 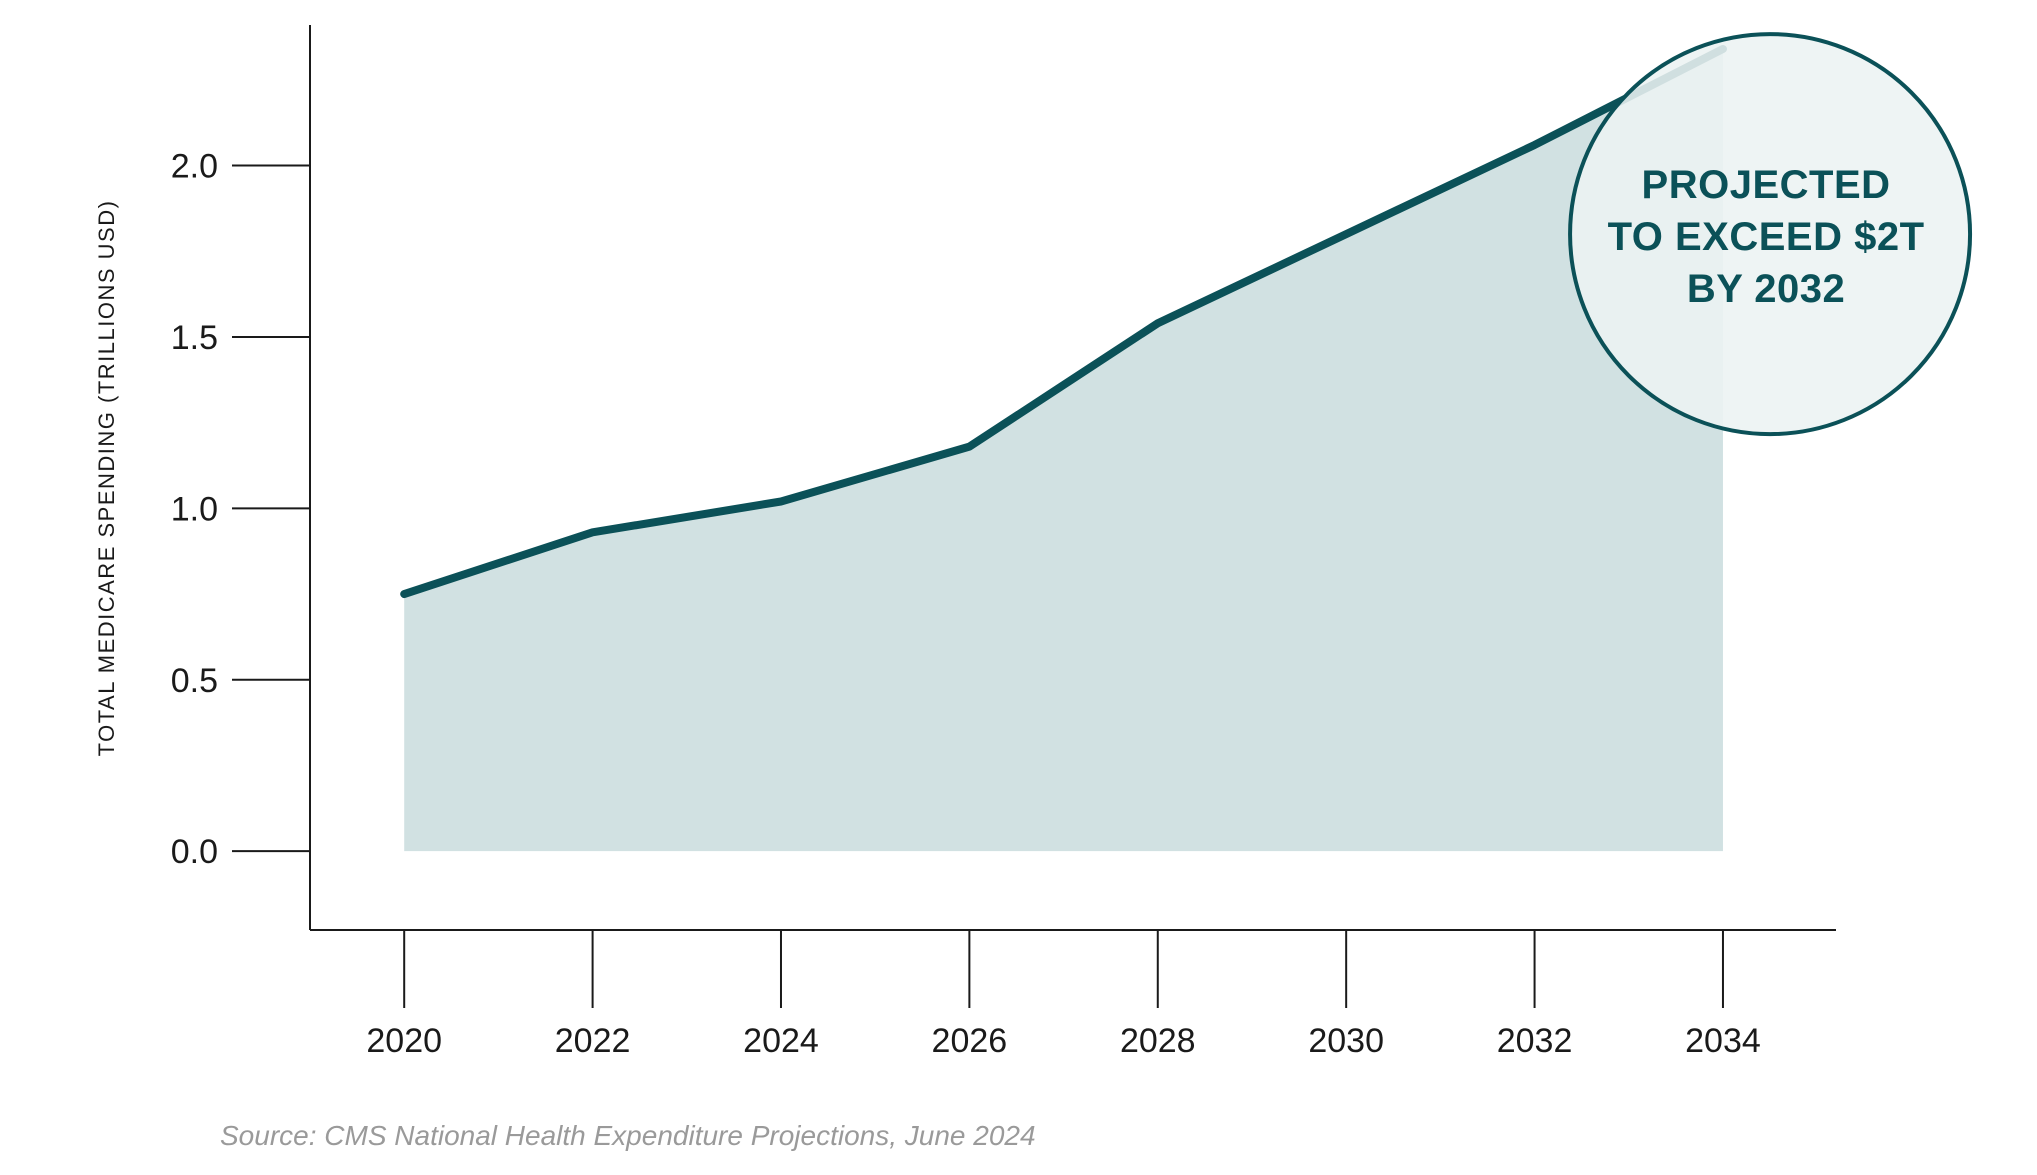 I want to click on y-tick-label: 0.5, so click(x=194, y=681).